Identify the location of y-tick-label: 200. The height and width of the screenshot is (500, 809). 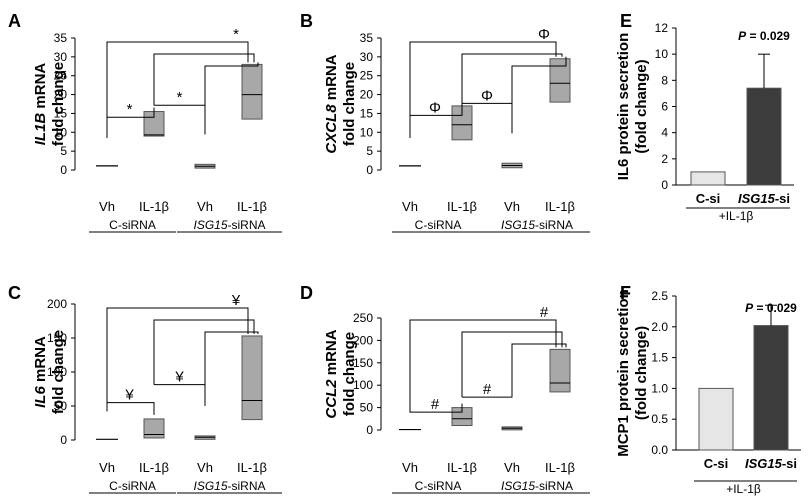
(57, 304).